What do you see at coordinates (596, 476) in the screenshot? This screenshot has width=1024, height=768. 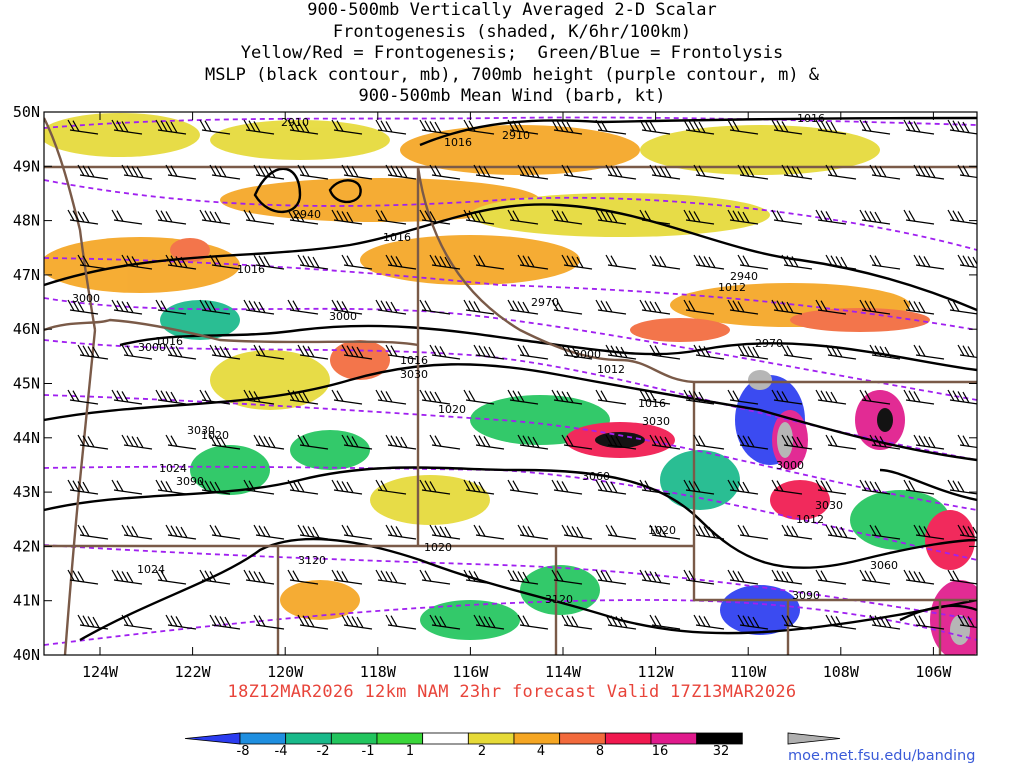 I see `height-label: 3060` at bounding box center [596, 476].